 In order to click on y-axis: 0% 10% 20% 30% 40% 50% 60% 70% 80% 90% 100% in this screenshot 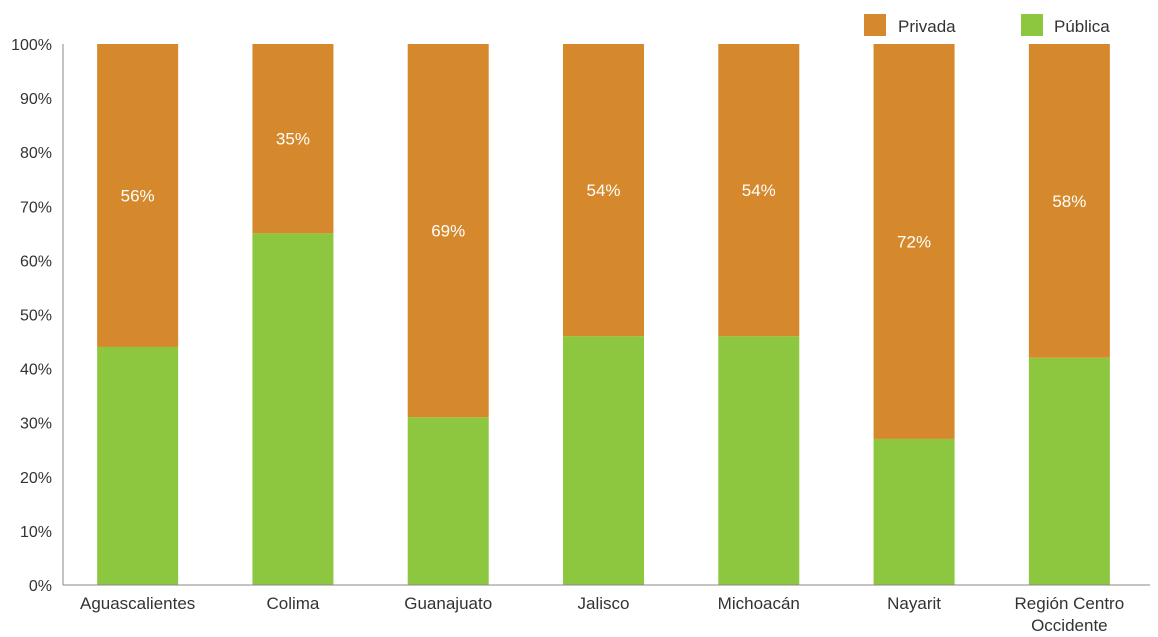, I will do `click(37, 316)`.